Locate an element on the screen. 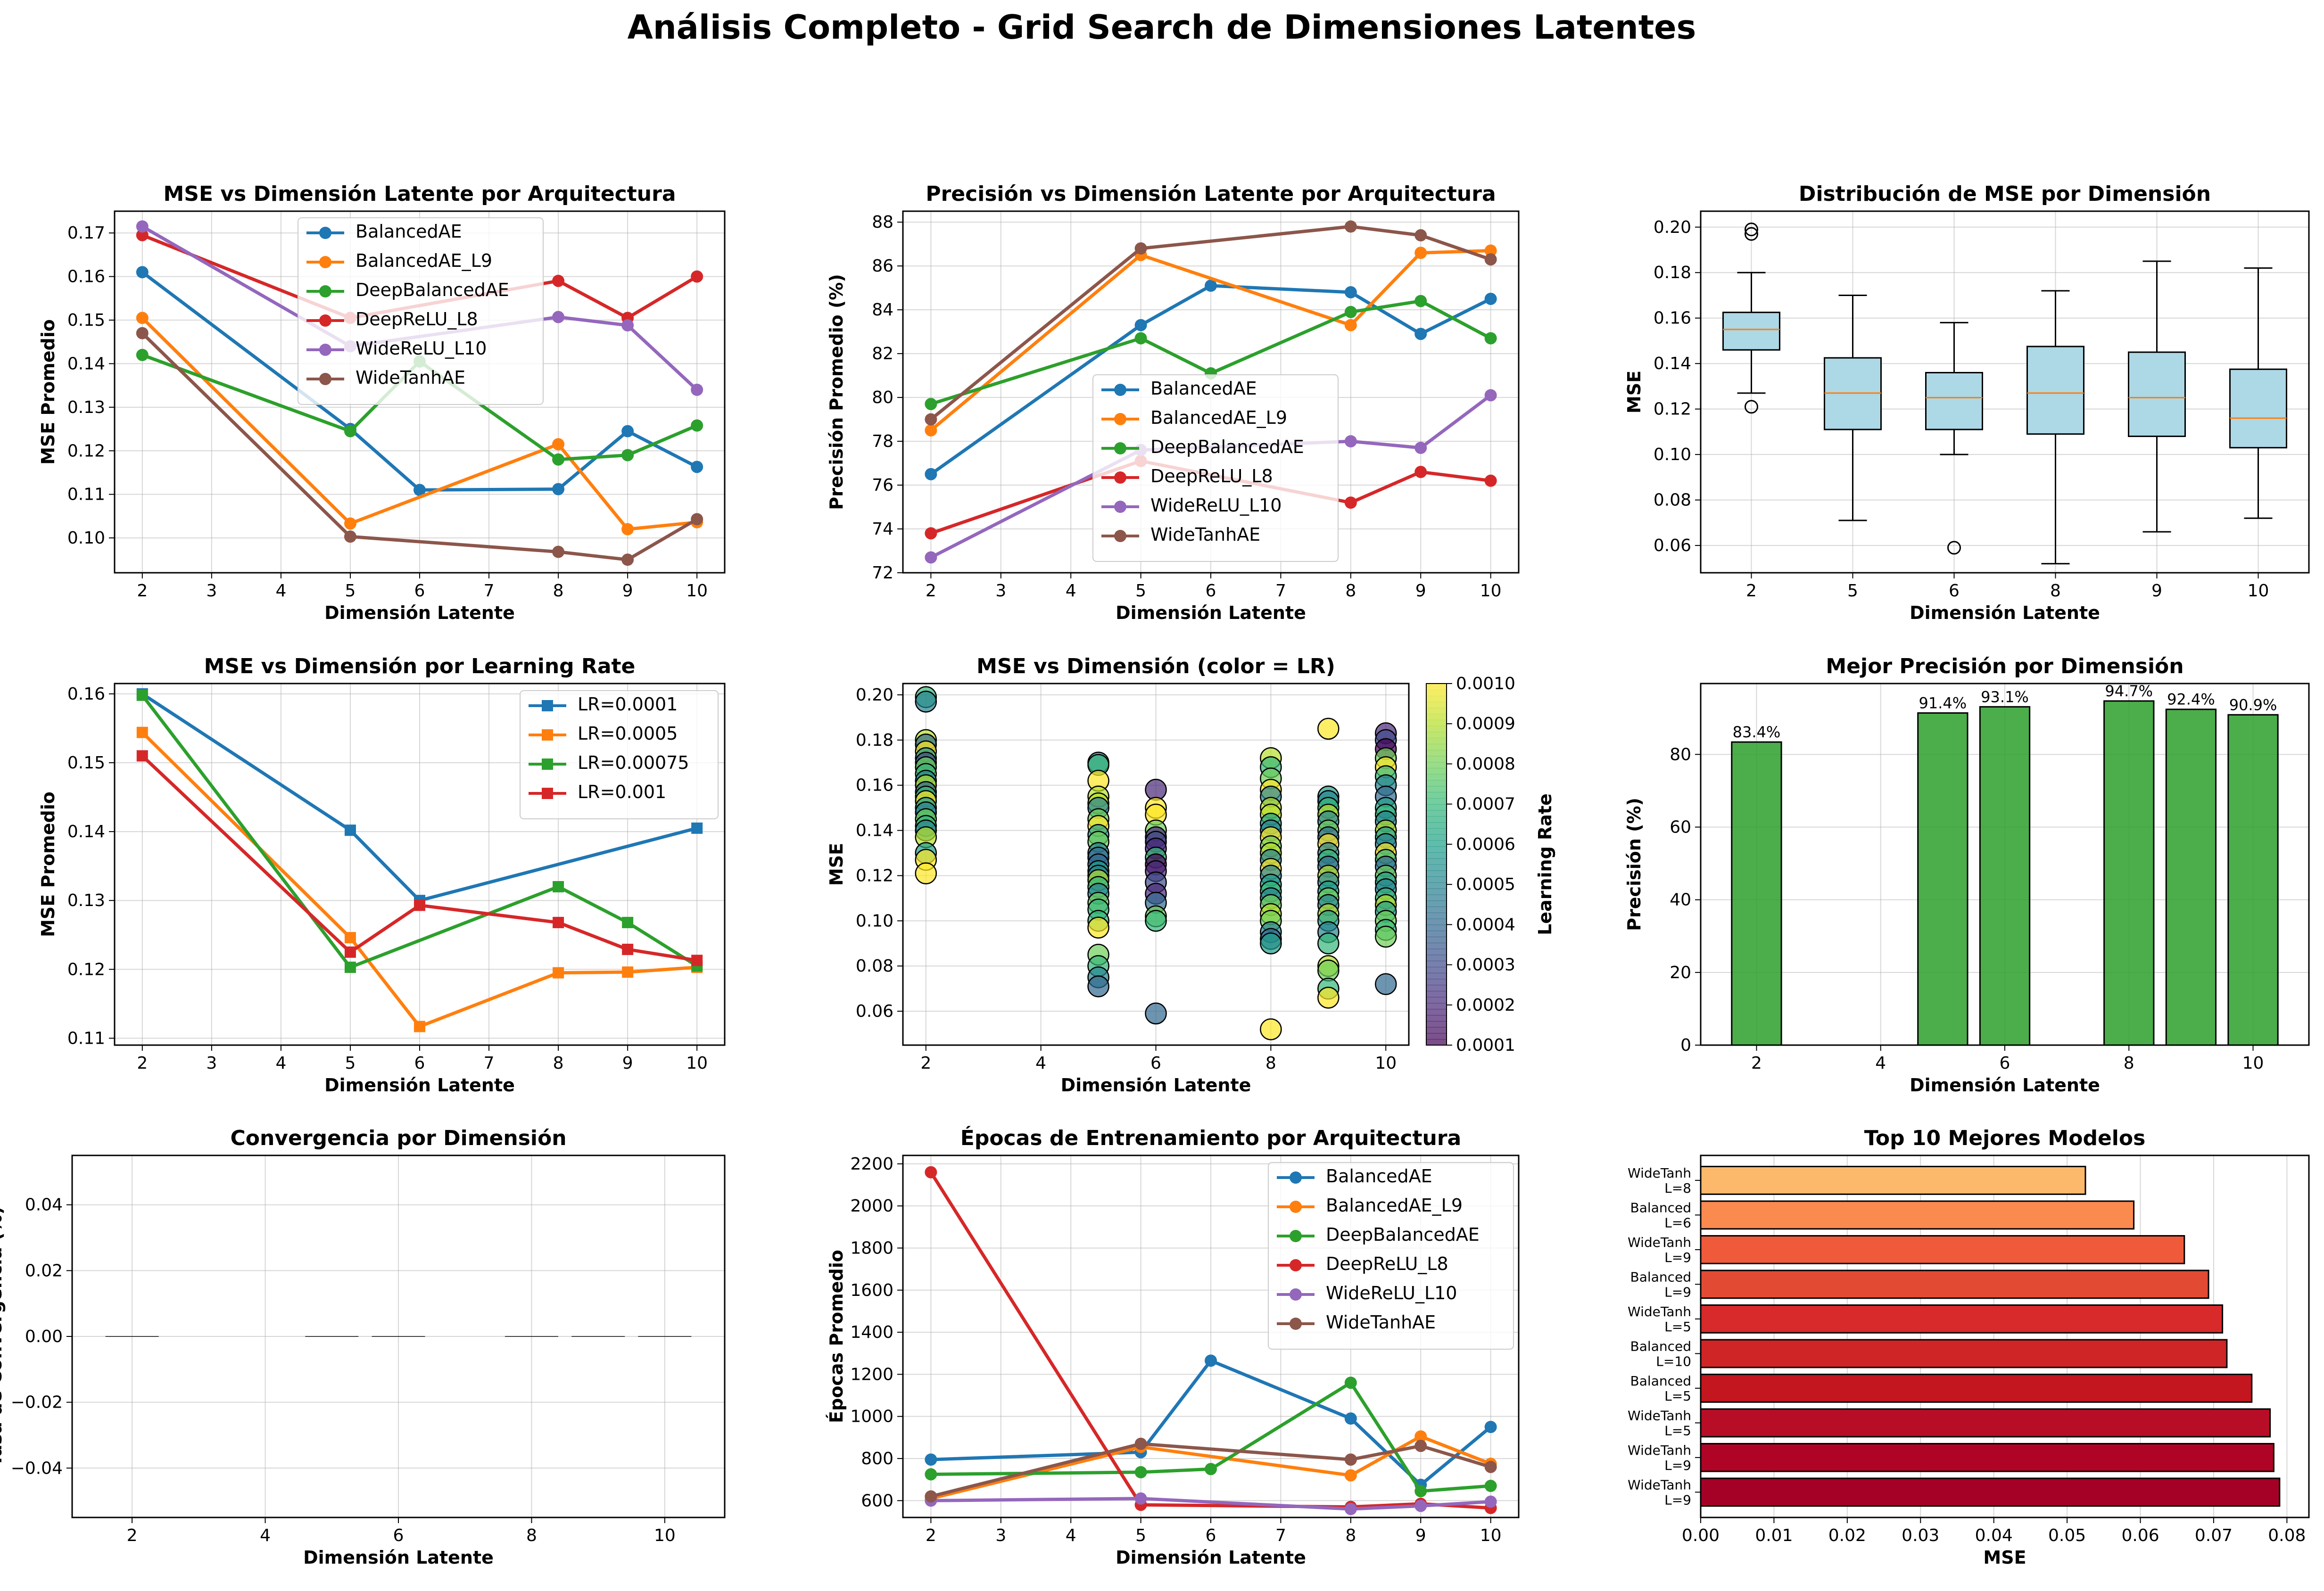 This screenshot has height=1591, width=2324. x-tick-label: 4 is located at coordinates (1071, 1535).